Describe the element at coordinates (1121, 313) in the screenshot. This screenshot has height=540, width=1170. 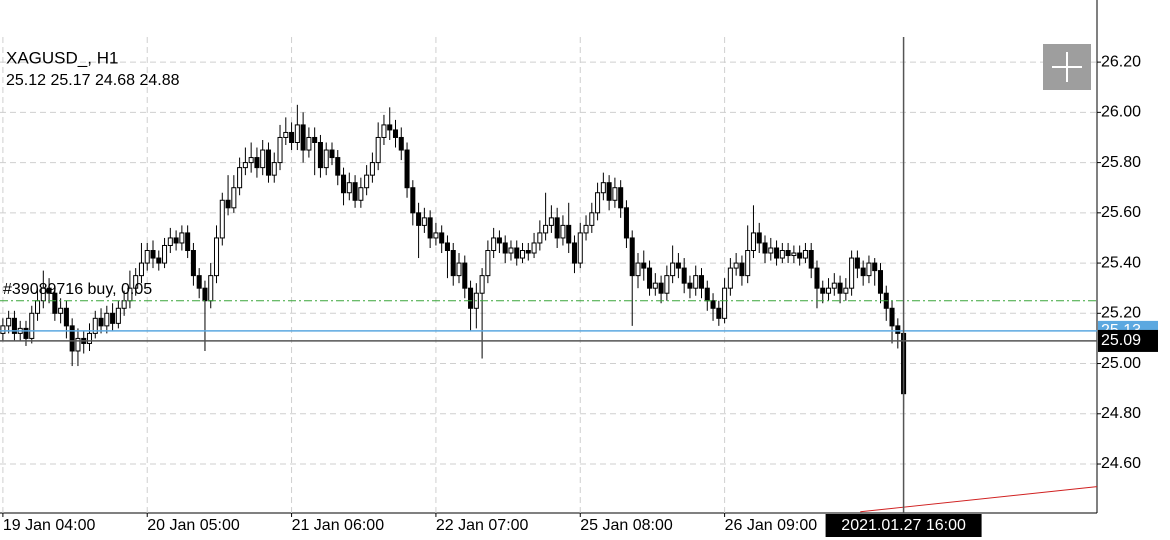
I see `y-tick-label: 25.20` at that location.